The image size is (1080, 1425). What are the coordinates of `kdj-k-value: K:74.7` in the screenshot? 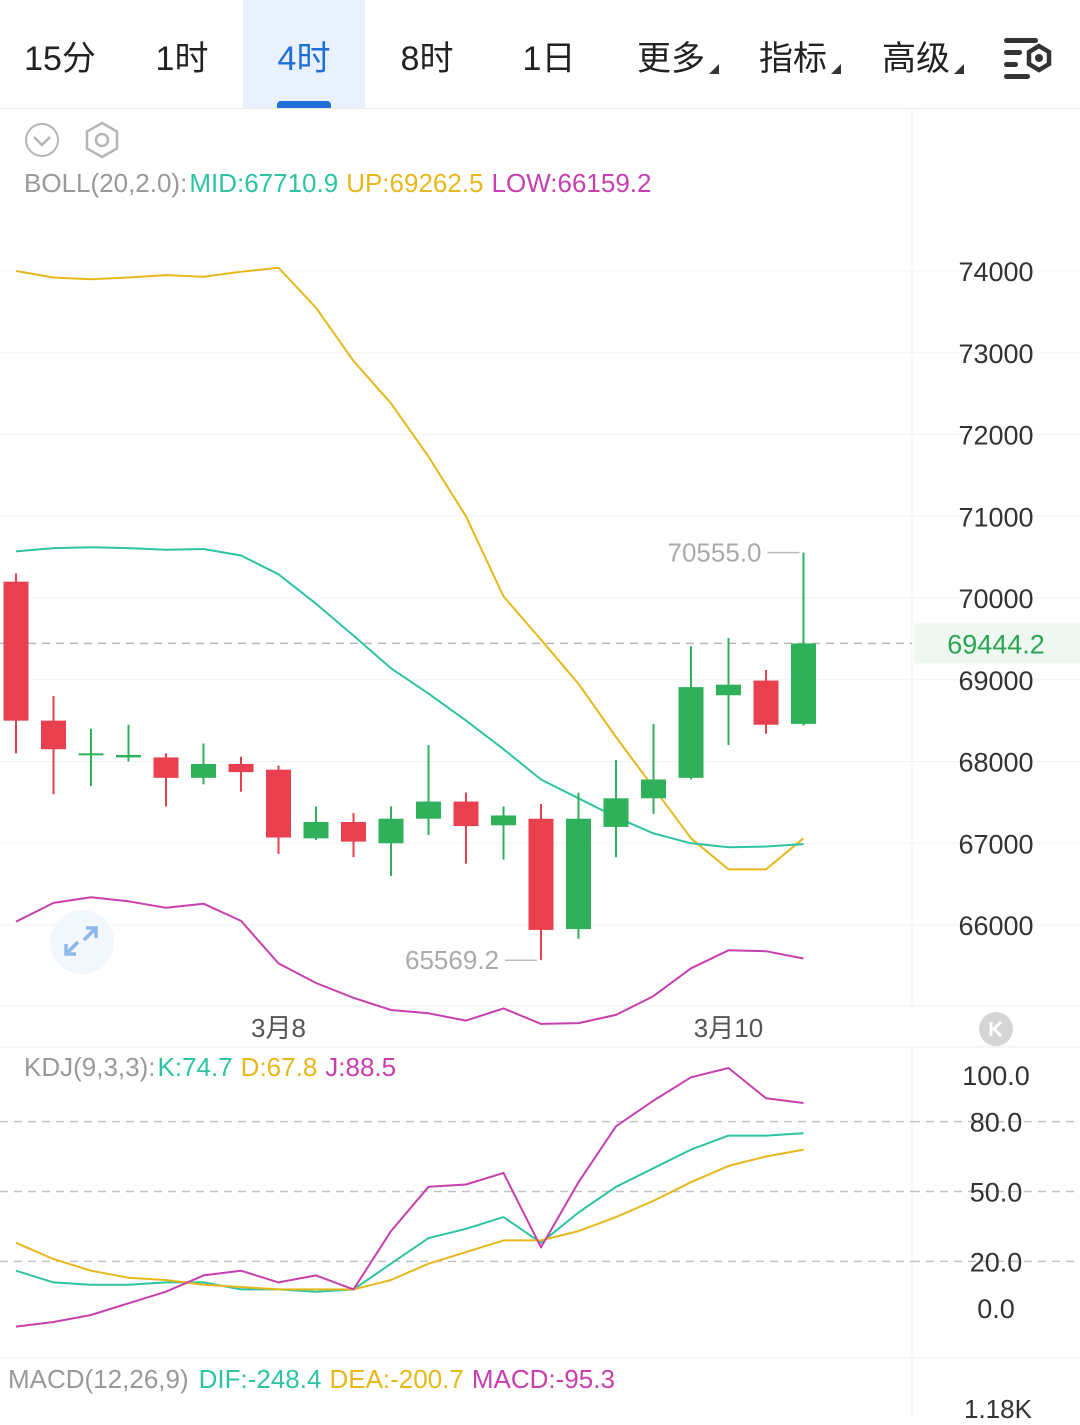 It's located at (195, 1067).